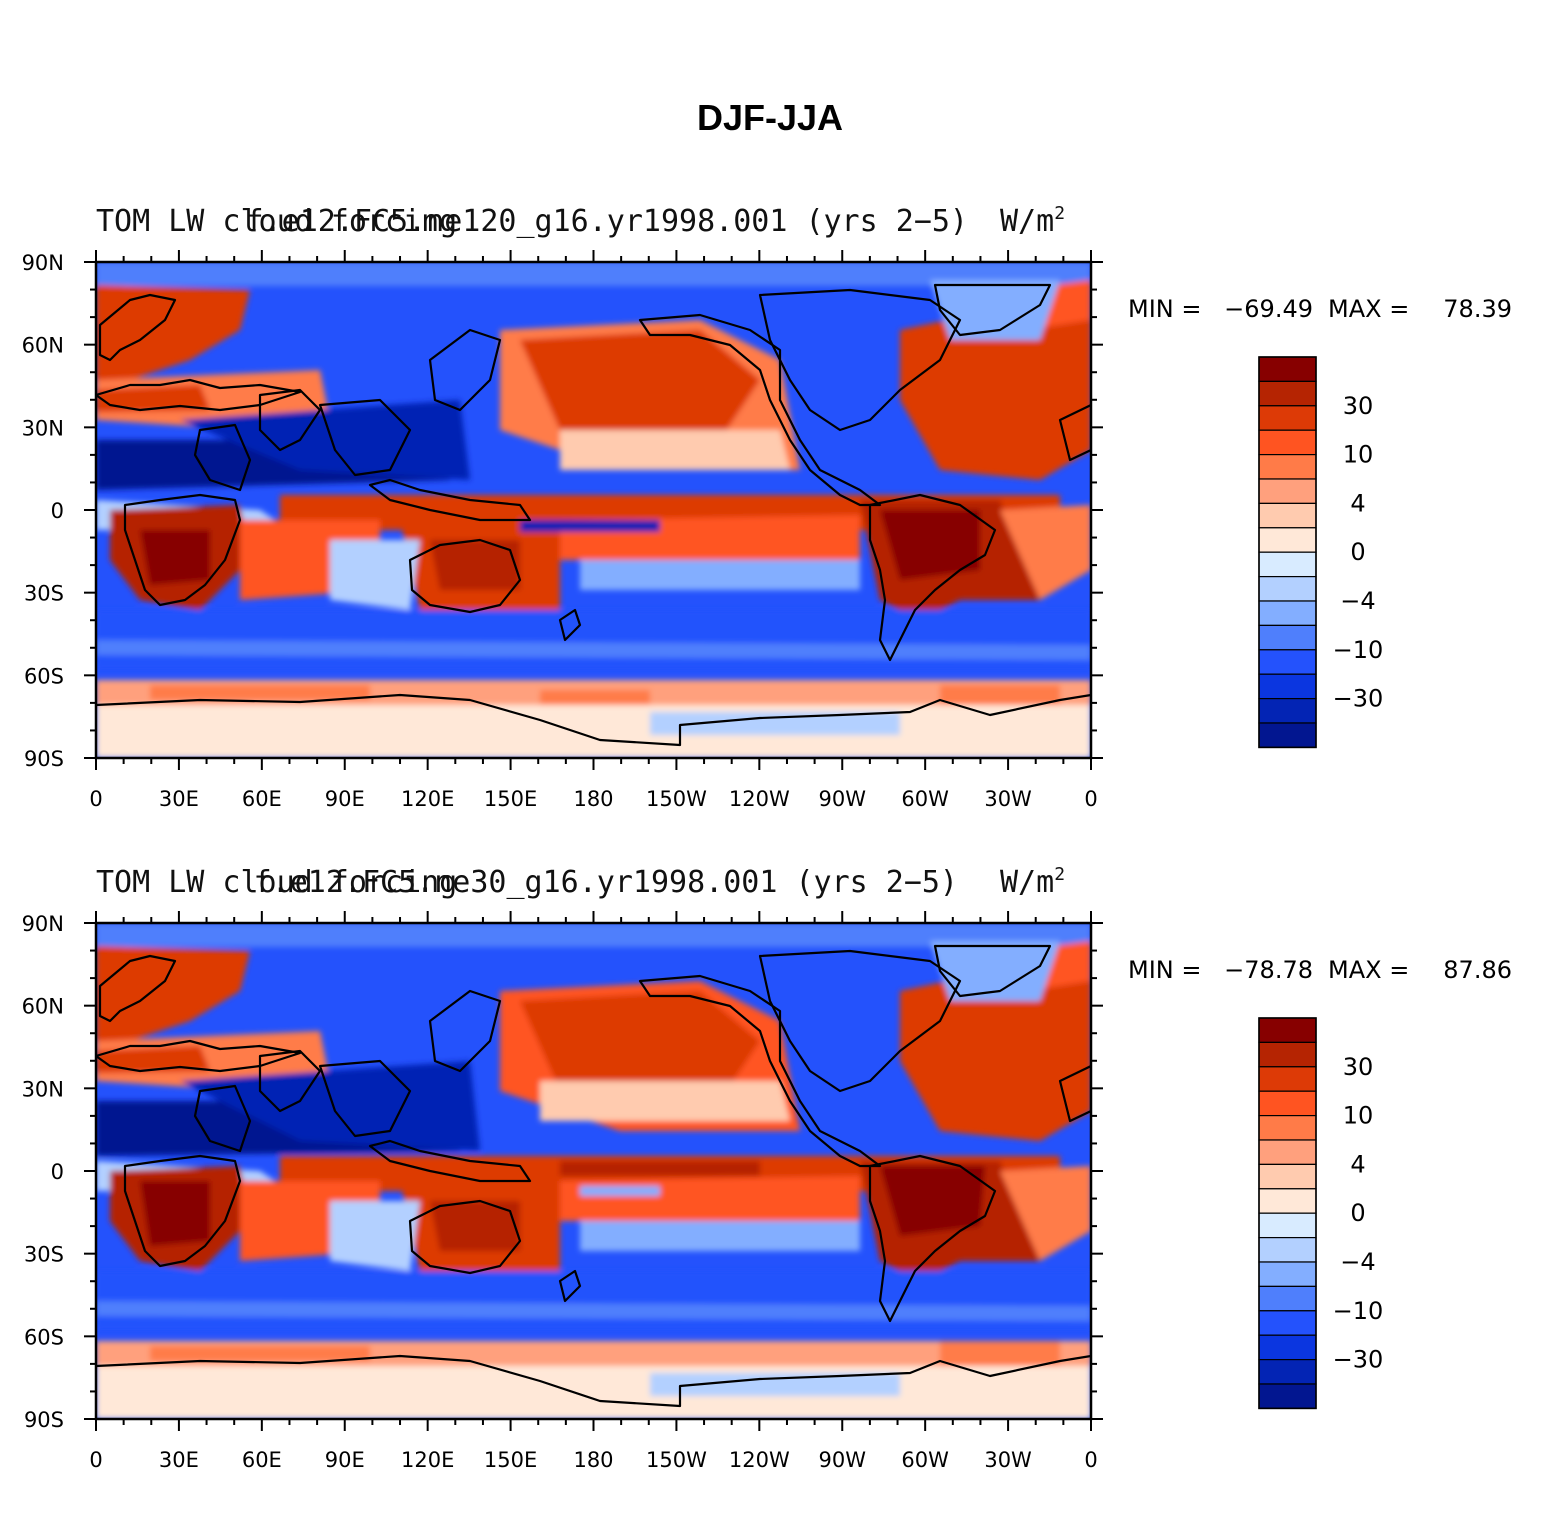  Describe the element at coordinates (44, 676) in the screenshot. I see `y-tick-label: 60S` at that location.